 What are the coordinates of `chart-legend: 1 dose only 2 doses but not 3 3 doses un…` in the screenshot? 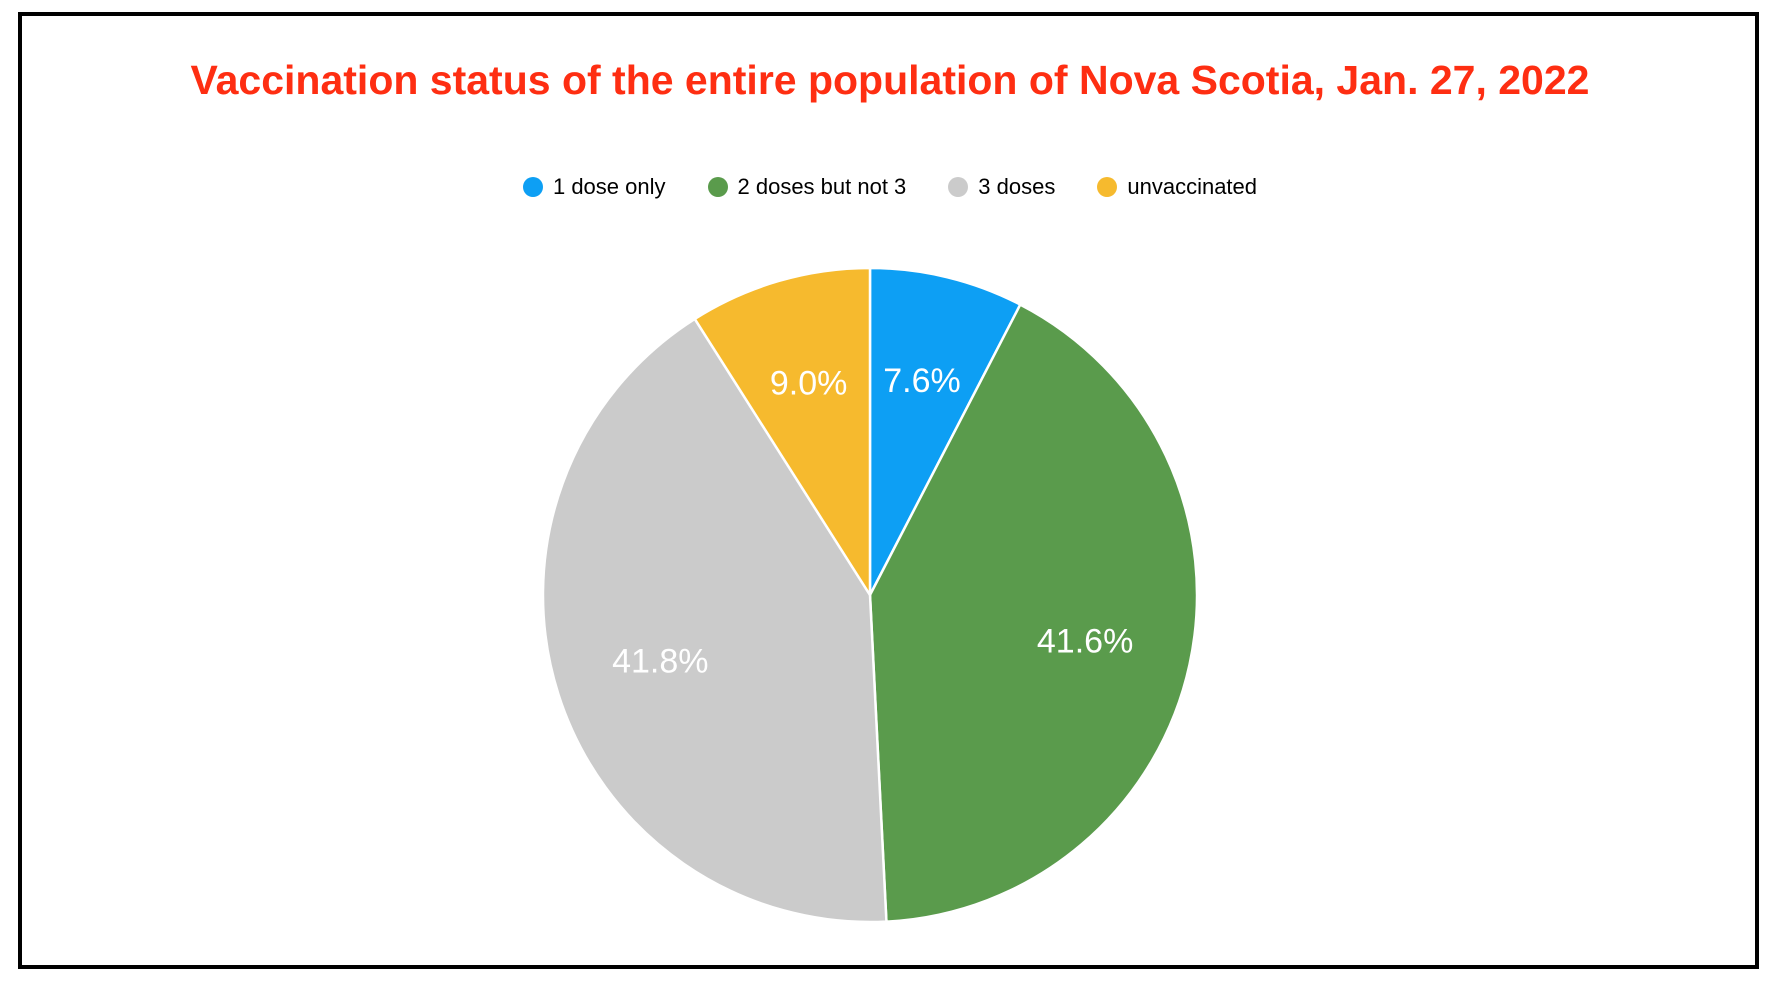 It's located at (890, 187).